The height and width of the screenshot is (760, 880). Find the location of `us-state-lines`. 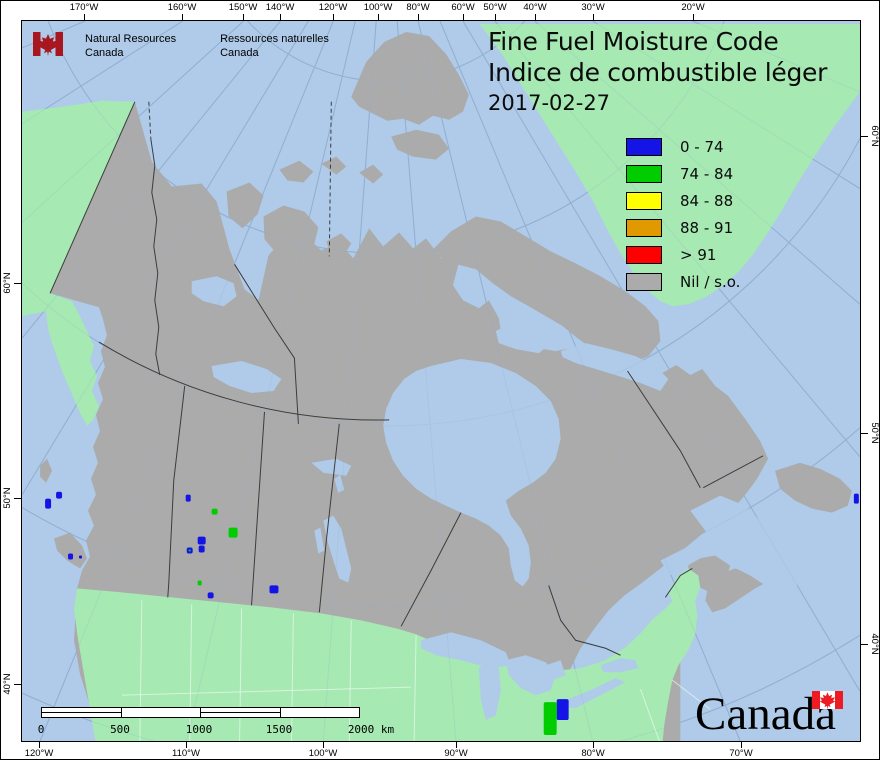

us-state-lines is located at coordinates (416, 670).